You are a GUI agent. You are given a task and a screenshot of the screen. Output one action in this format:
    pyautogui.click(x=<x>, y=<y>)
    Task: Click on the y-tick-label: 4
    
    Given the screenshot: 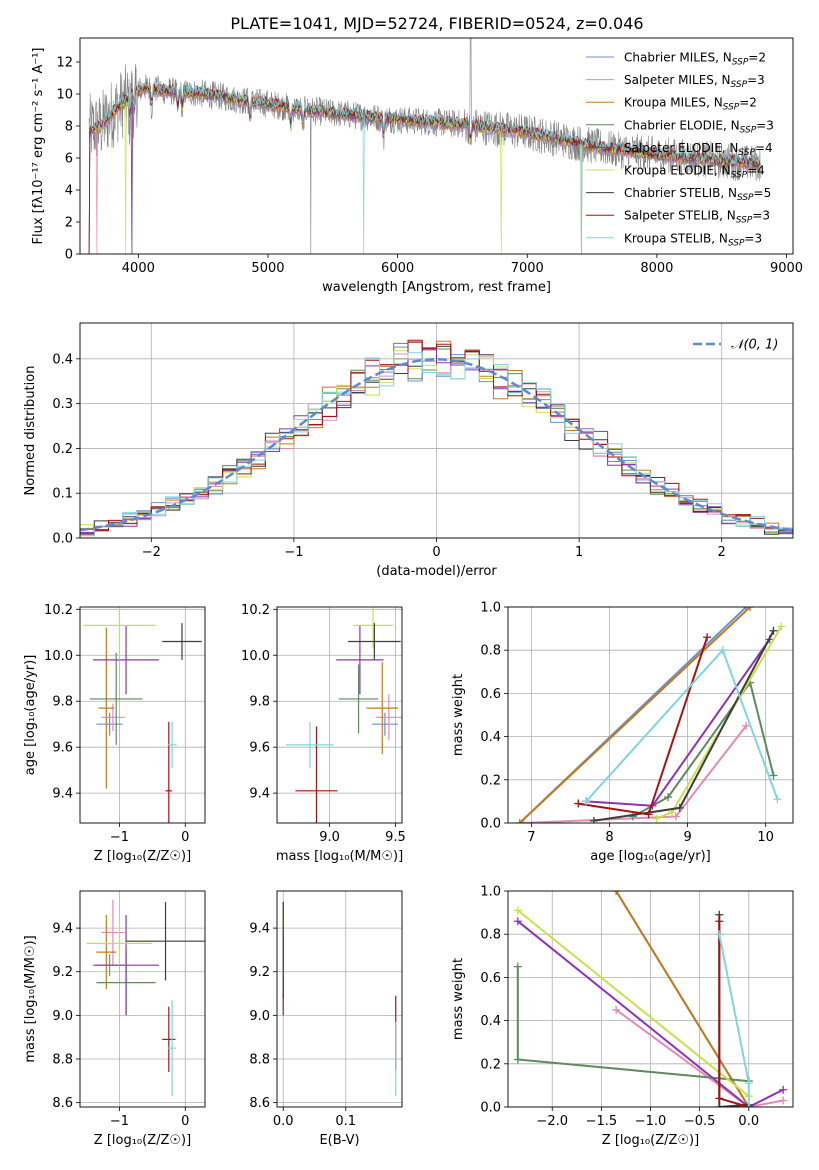 What is the action you would take?
    pyautogui.click(x=69, y=191)
    